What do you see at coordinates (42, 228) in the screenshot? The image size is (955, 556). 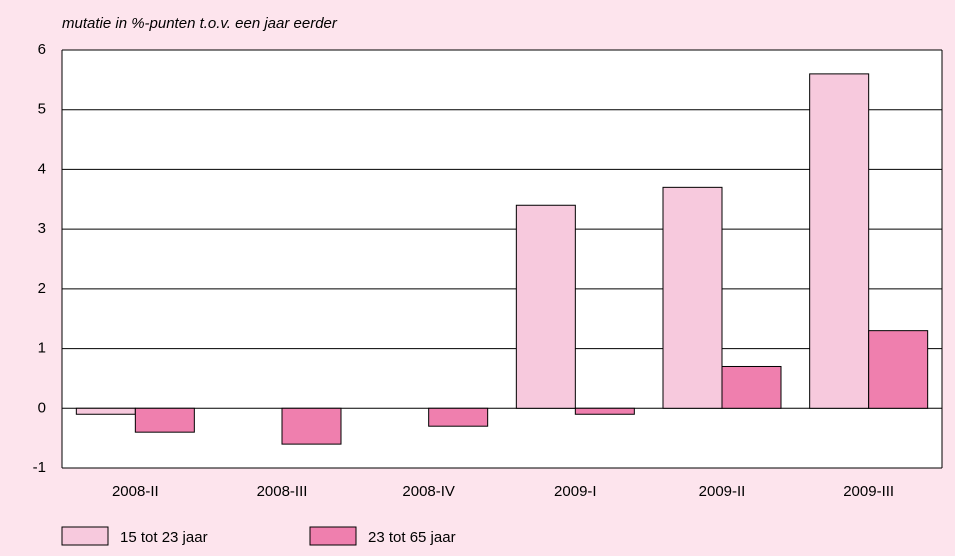 I see `y-tick-label: 3` at bounding box center [42, 228].